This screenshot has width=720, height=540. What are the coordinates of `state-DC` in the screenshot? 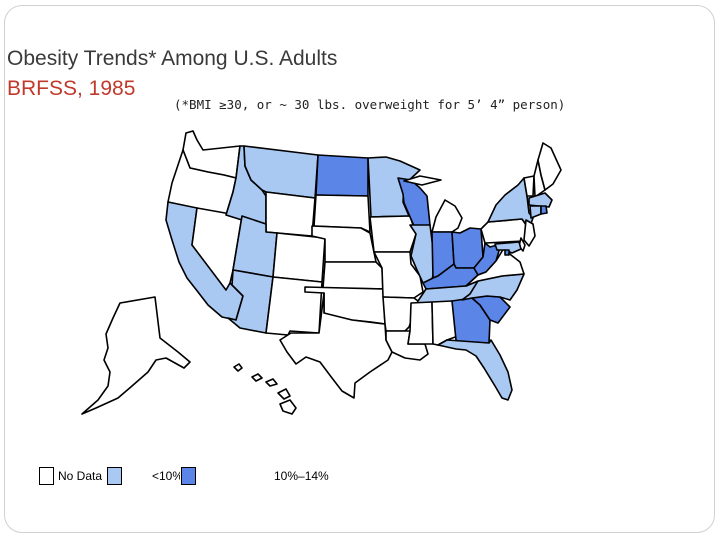 It's located at (507, 252).